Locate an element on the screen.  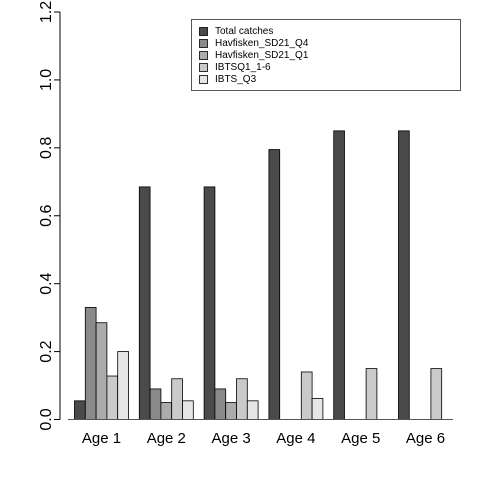
y-tick-label: 0.8 is located at coordinates (46, 148).